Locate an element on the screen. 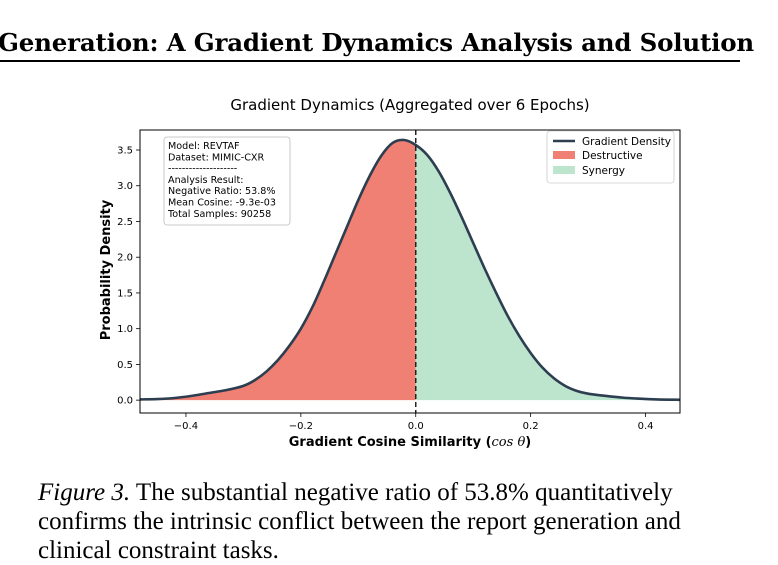  annotation-line: Model: REVTAF is located at coordinates (204, 146).